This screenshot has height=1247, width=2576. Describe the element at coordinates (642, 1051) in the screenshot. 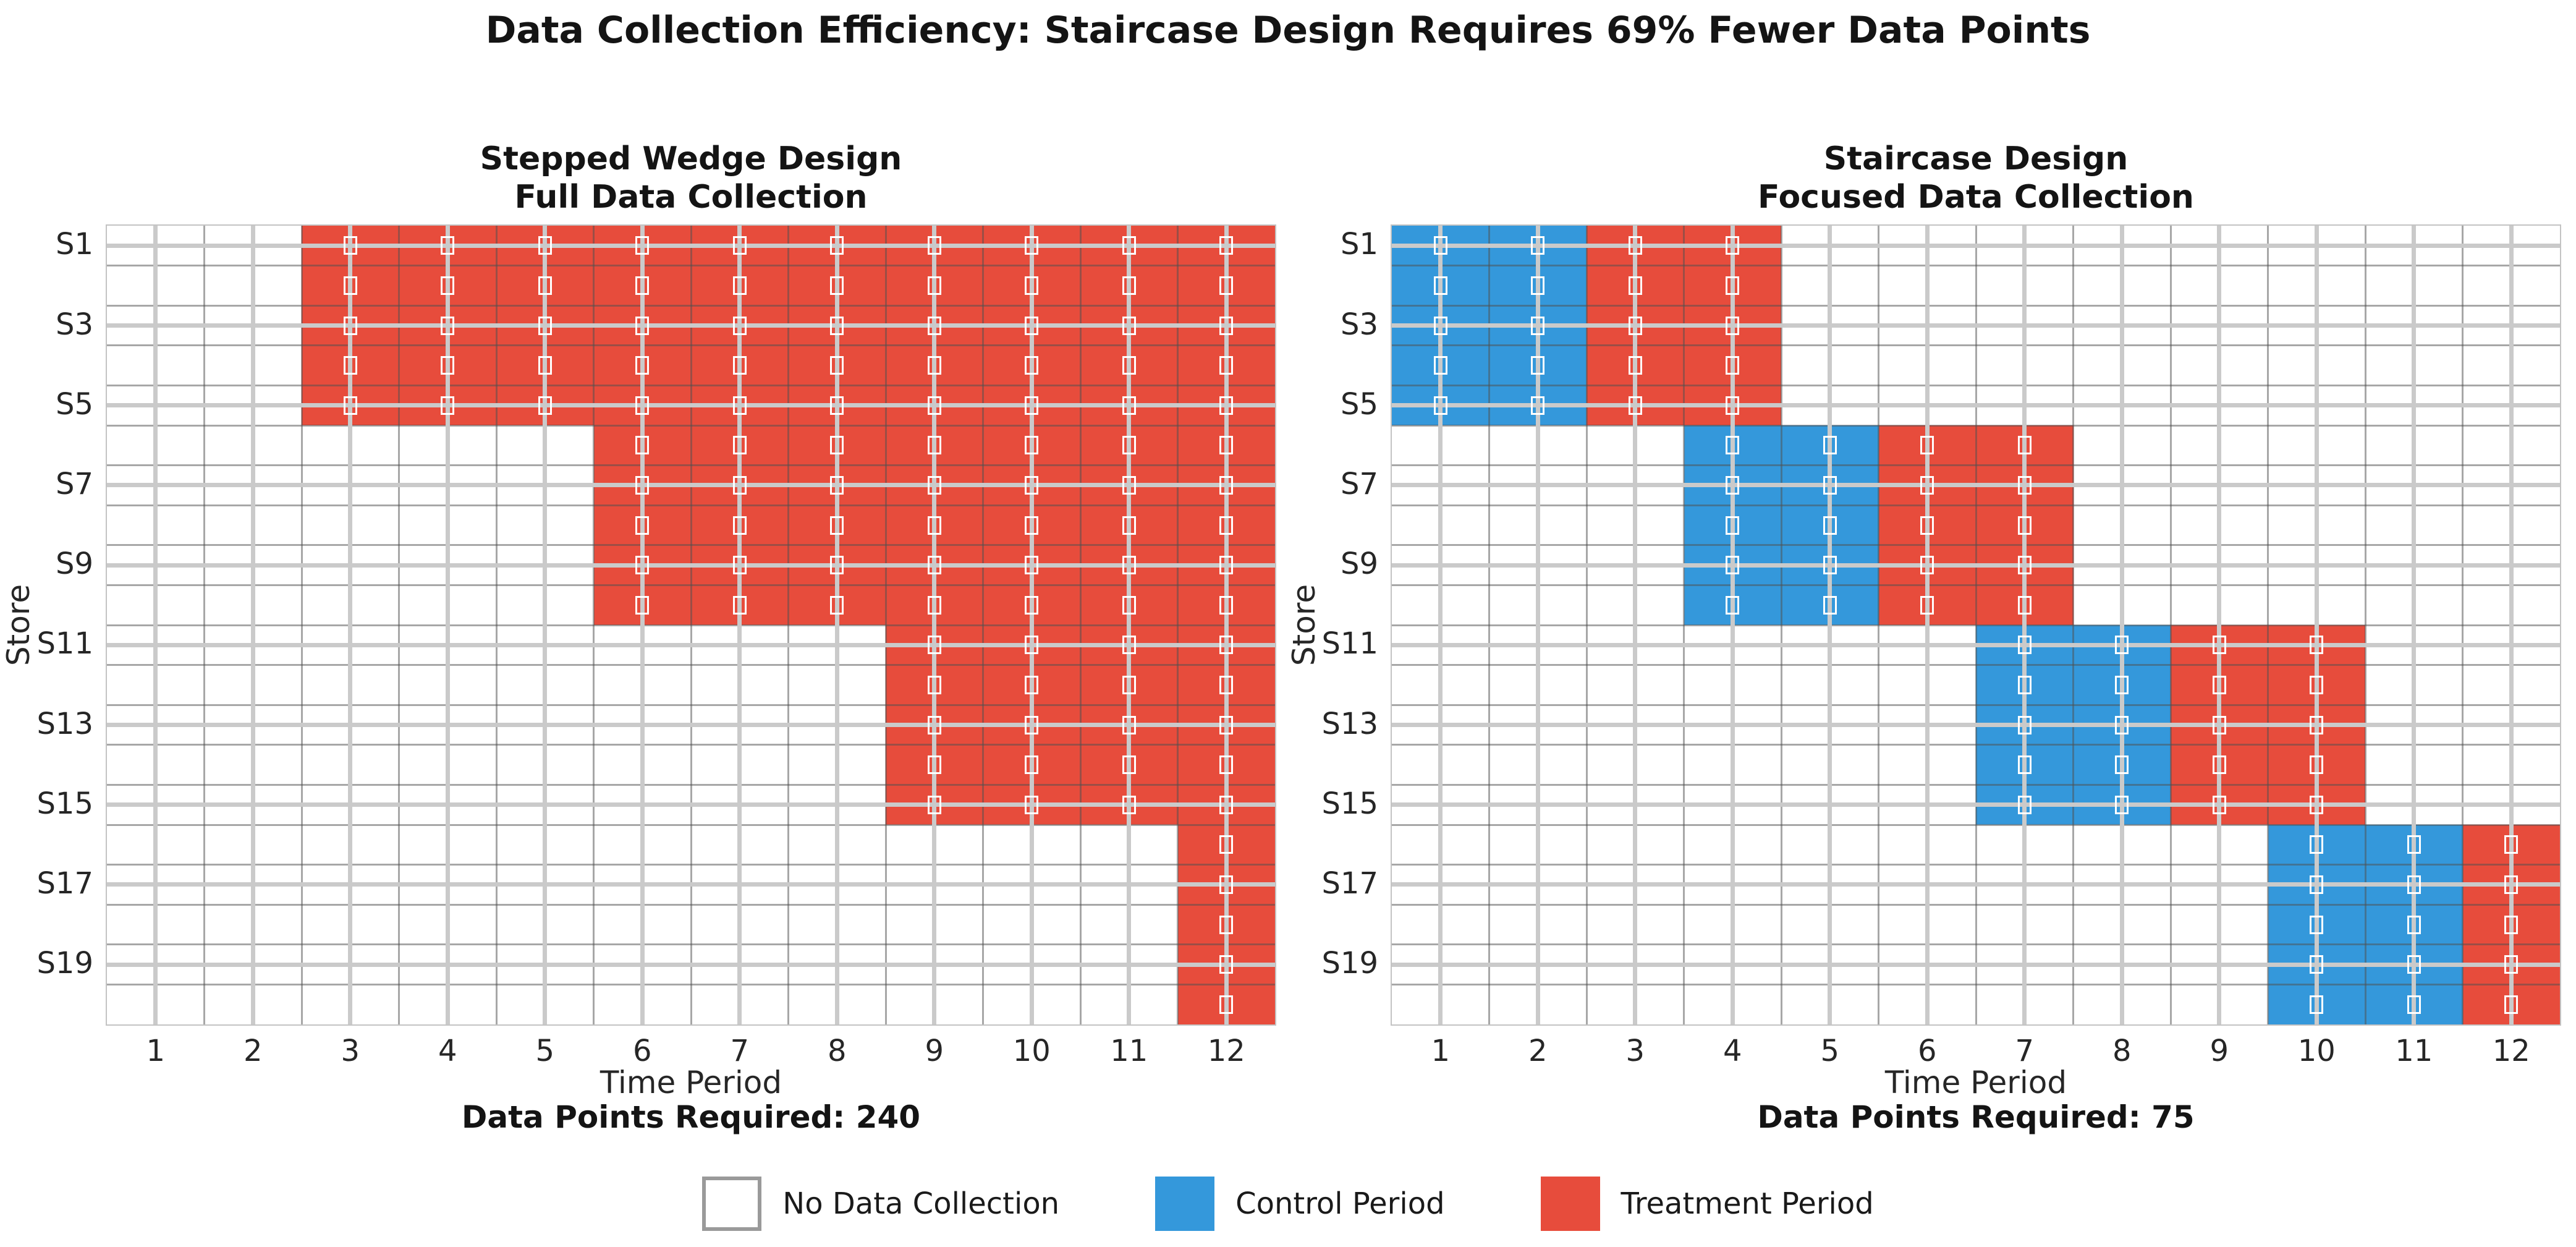

I see `x-tick-label: 6` at that location.